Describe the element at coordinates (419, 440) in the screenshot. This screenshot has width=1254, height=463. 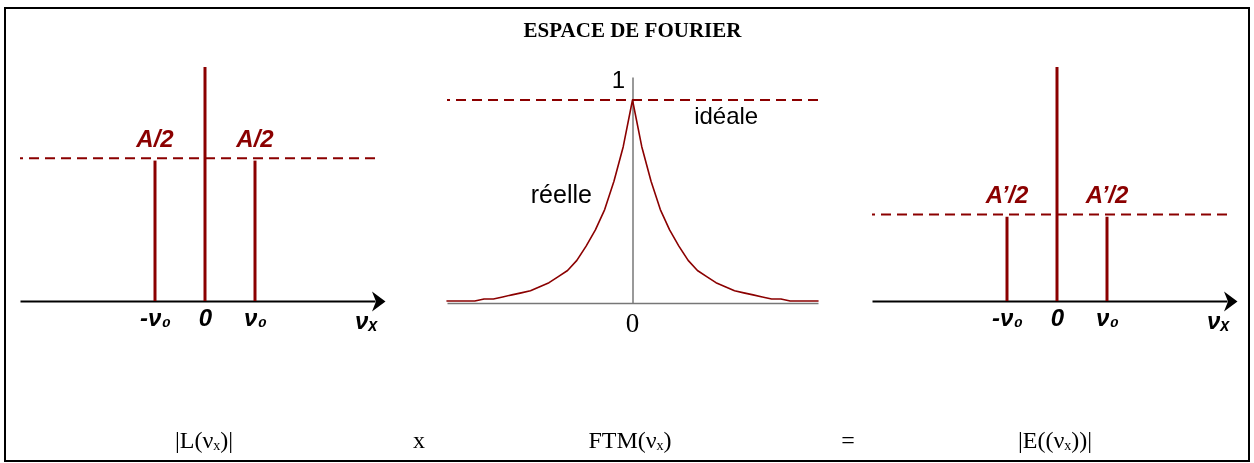
I see `text: x` at that location.